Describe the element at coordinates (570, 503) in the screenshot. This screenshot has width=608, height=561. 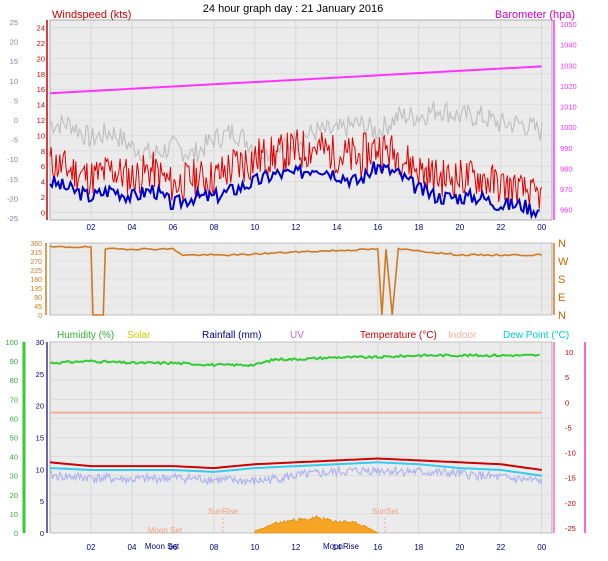
I see `y-right-tick-label: -20` at that location.